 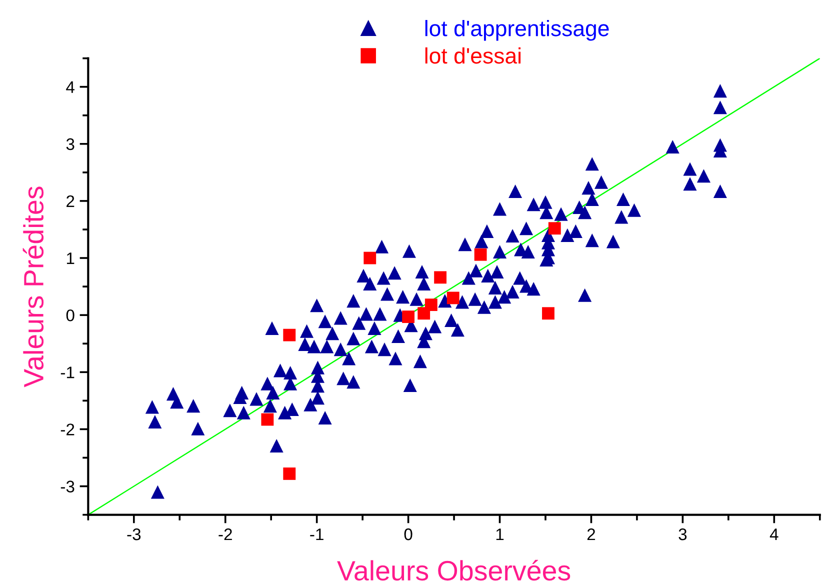 What do you see at coordinates (70, 87) in the screenshot?
I see `y-tick-label: 4` at bounding box center [70, 87].